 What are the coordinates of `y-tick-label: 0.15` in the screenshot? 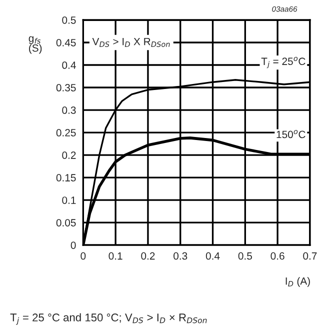 It's located at (66, 178).